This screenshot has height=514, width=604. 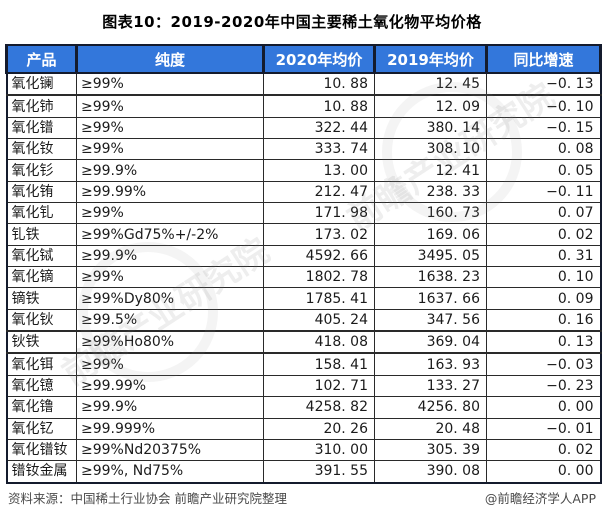 I want to click on yoy-cell: 0. 10, so click(x=543, y=277).